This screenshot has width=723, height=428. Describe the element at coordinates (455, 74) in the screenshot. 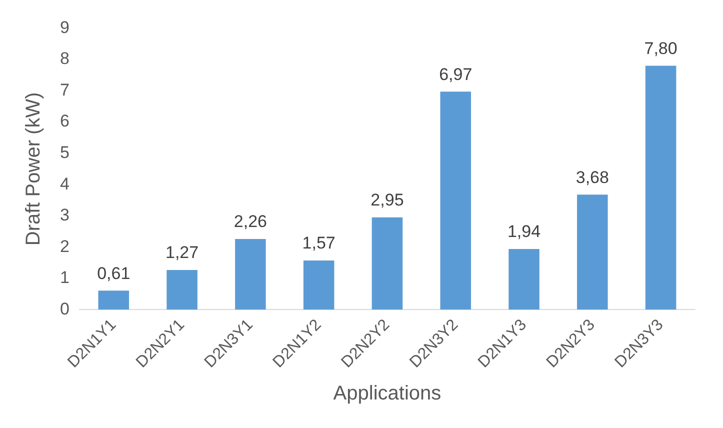

I see `data-label: 6,97` at that location.